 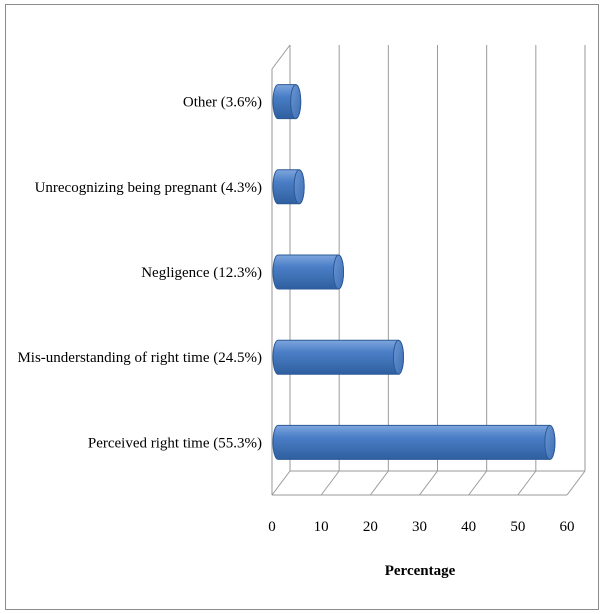 What do you see at coordinates (272, 527) in the screenshot?
I see `x-tick-0: 0` at bounding box center [272, 527].